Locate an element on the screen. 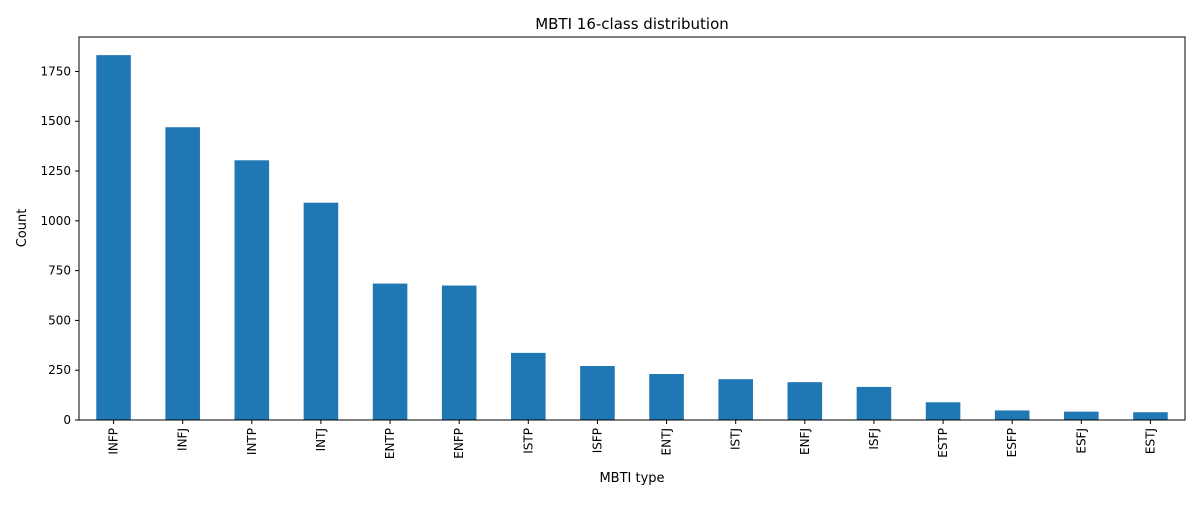 The image size is (1200, 505). bar-entp is located at coordinates (390, 351).